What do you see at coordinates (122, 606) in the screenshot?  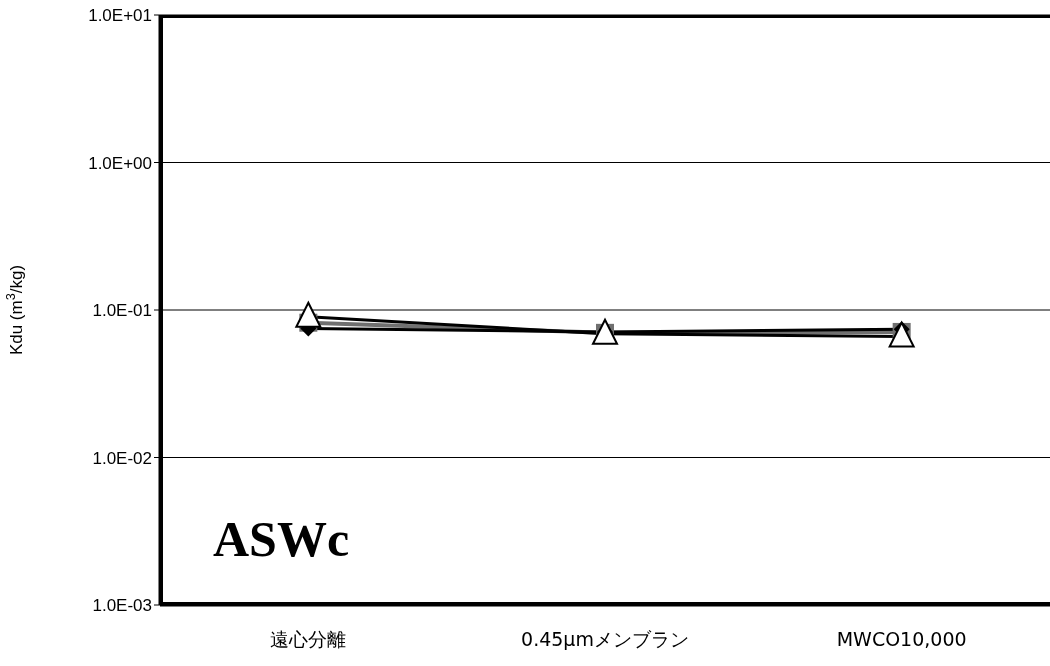 I see `y-tick-label: 1.0E-03` at bounding box center [122, 606].